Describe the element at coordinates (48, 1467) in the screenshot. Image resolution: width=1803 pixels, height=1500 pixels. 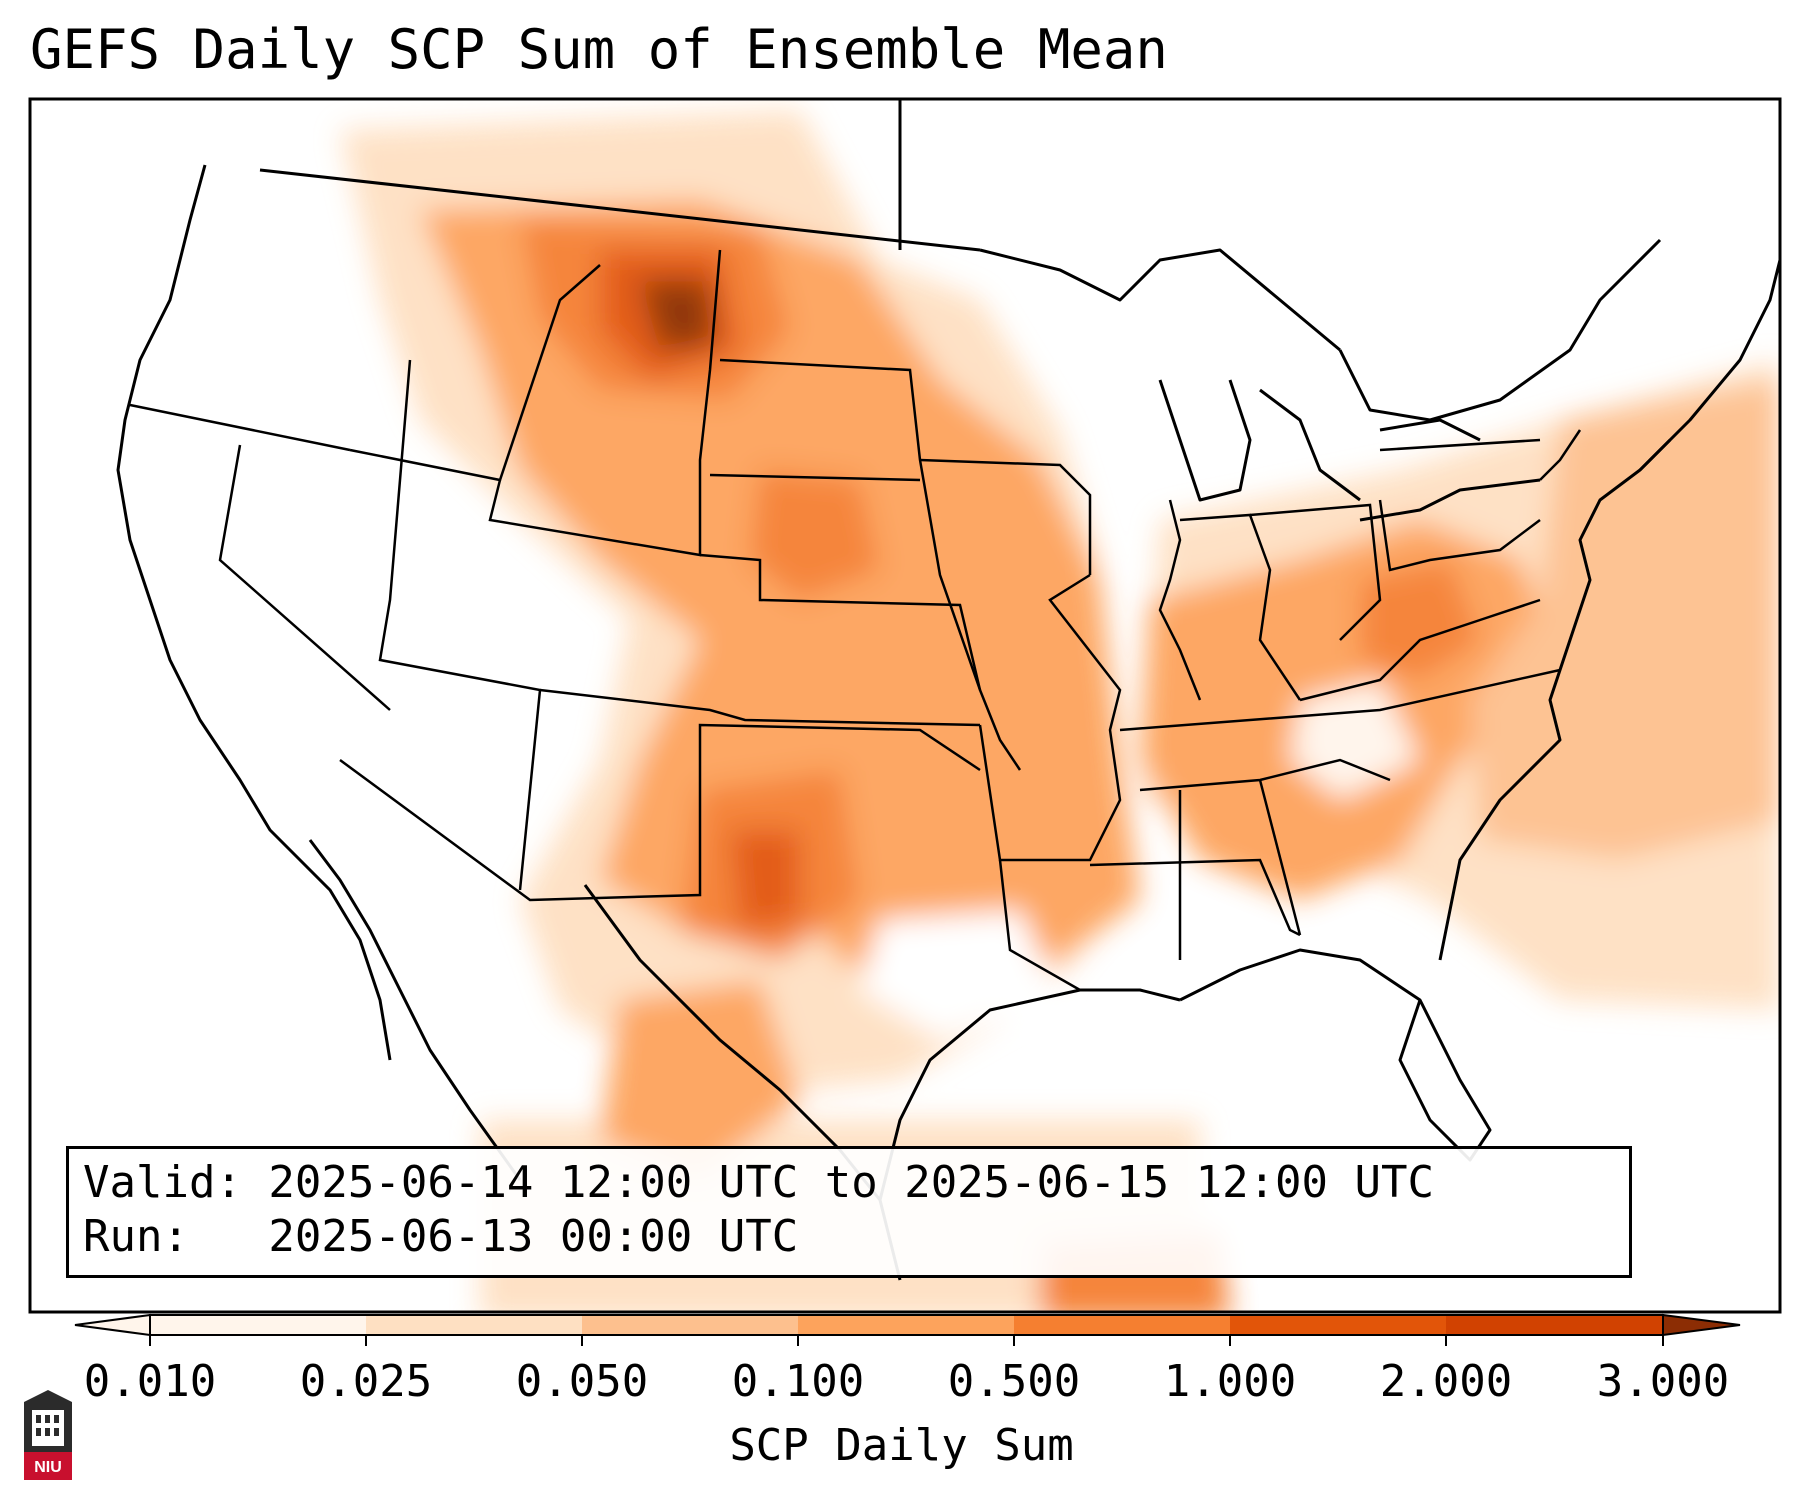
I see `logo-text: NIU` at that location.